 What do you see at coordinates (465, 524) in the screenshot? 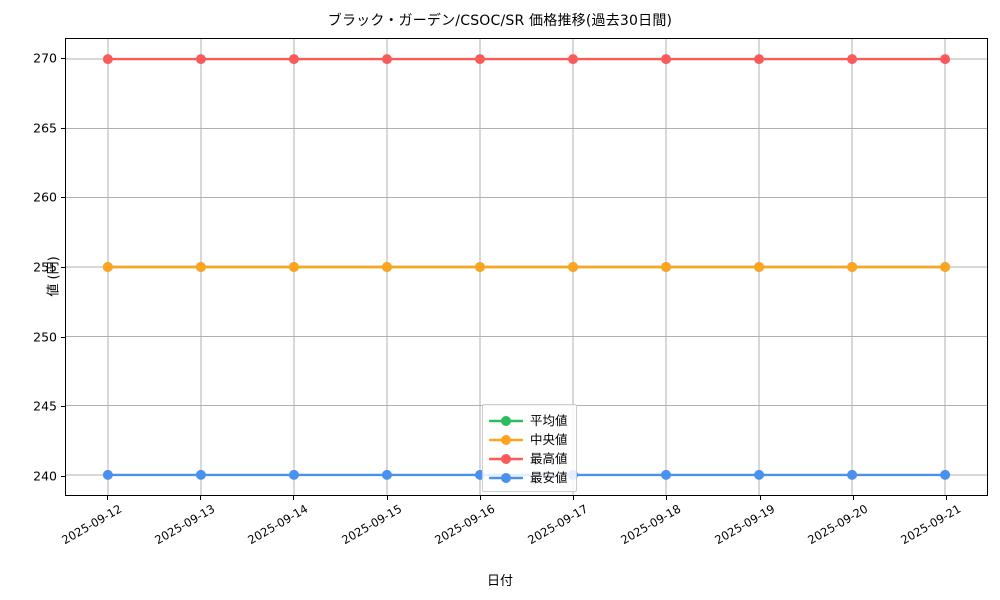
I see `x-tick-label: 2025-09-16` at bounding box center [465, 524].